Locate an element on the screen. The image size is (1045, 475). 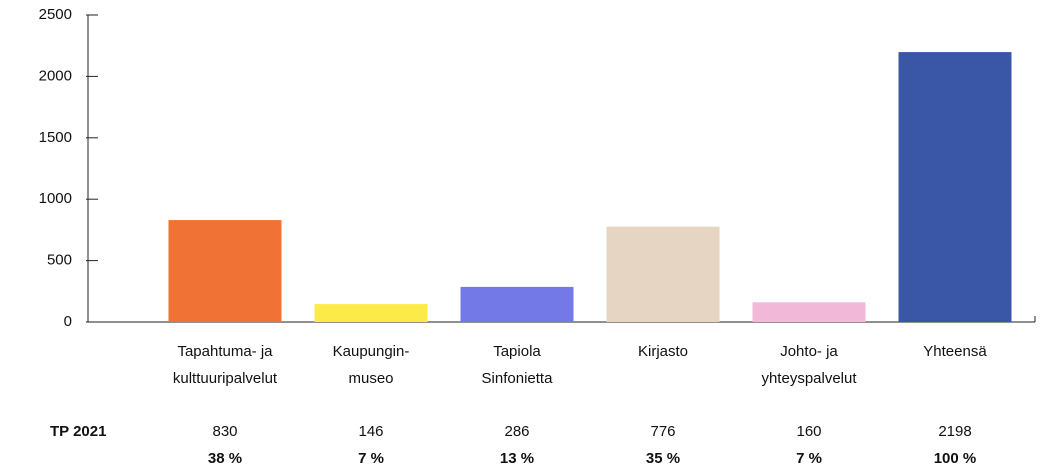
y-tick-label: 1500 is located at coordinates (55, 137).